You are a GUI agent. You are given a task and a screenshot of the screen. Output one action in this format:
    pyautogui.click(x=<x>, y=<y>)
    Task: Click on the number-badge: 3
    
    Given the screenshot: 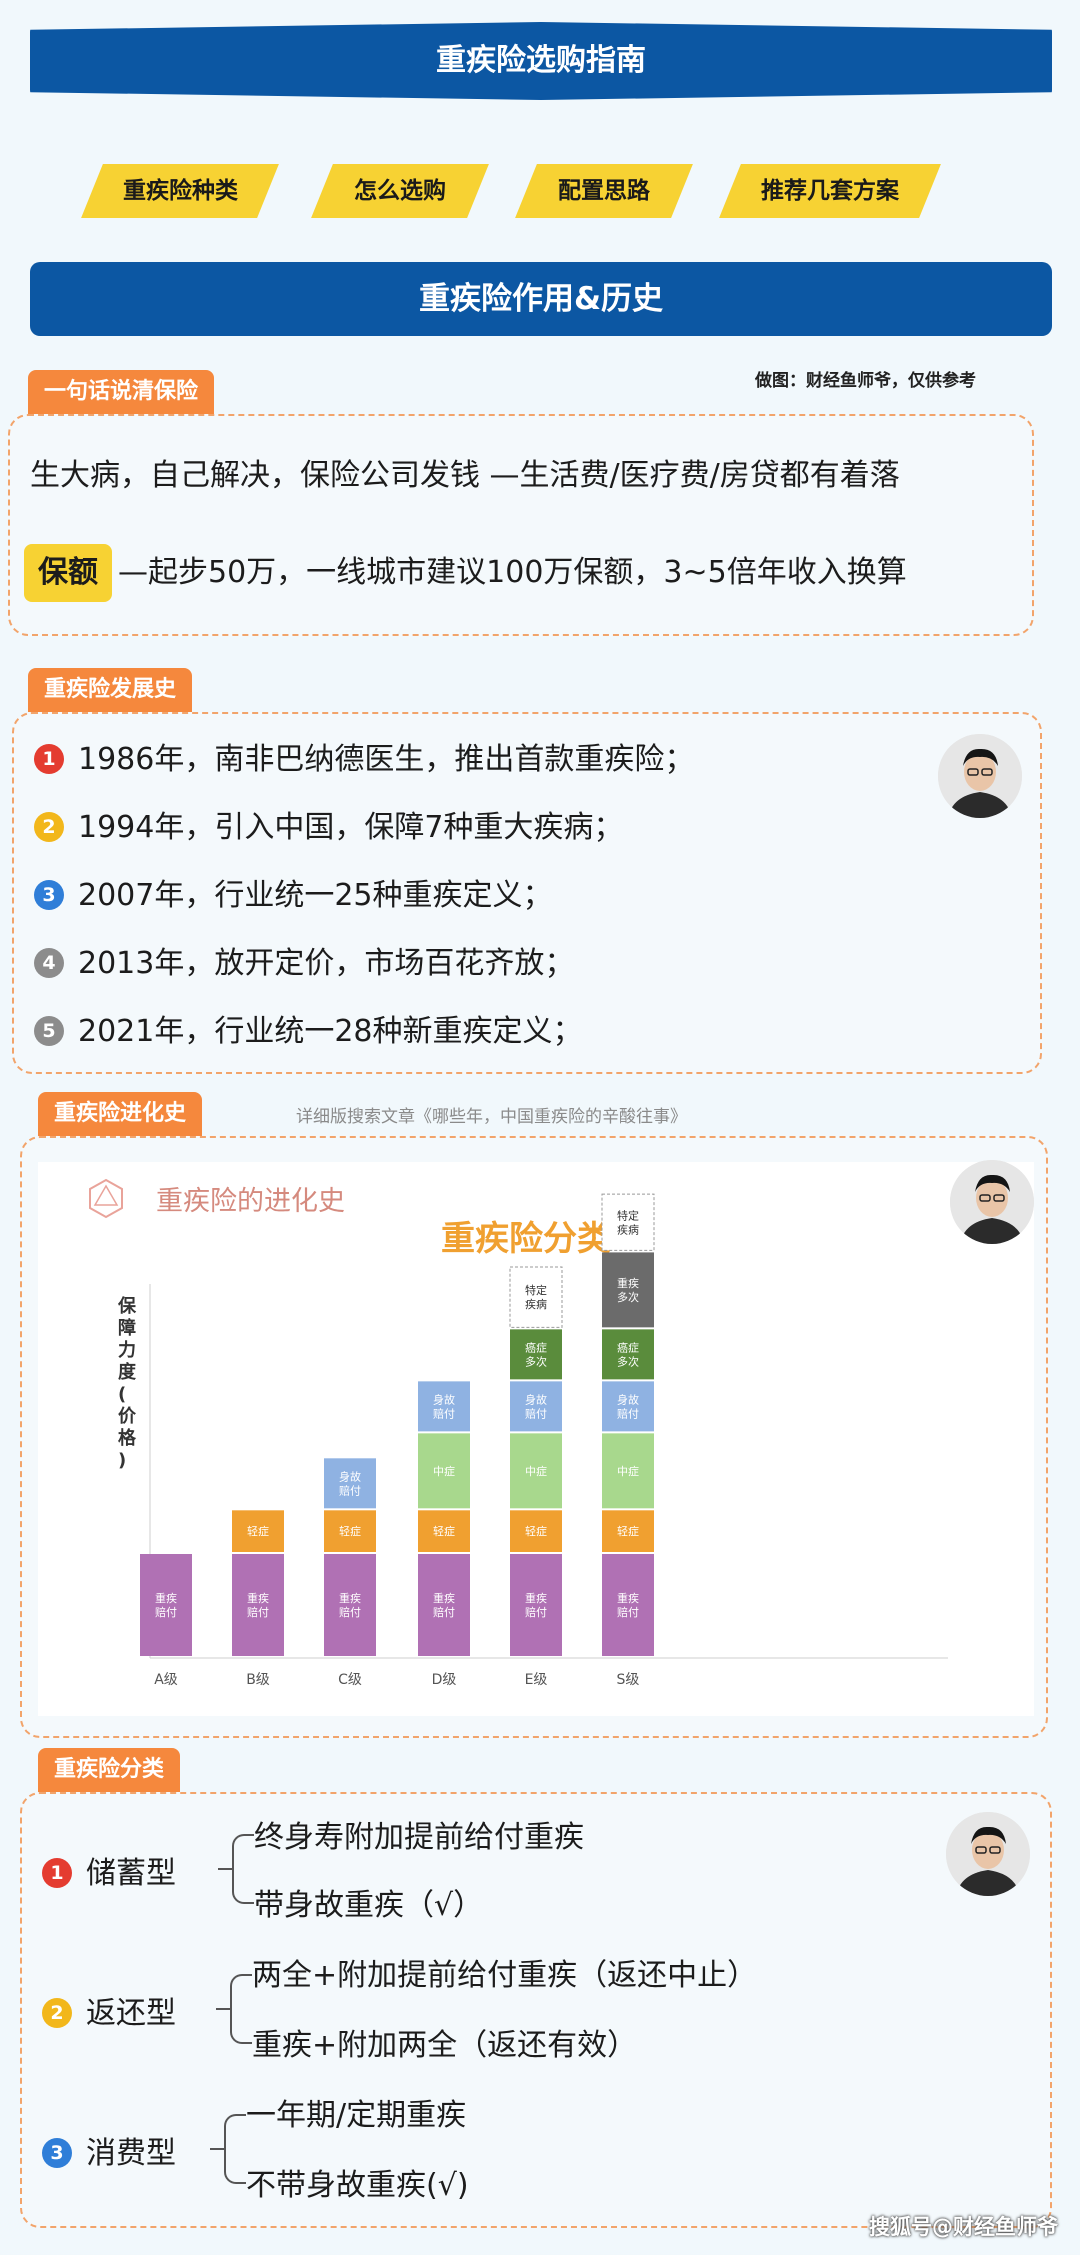 What is the action you would take?
    pyautogui.click(x=57, y=2153)
    